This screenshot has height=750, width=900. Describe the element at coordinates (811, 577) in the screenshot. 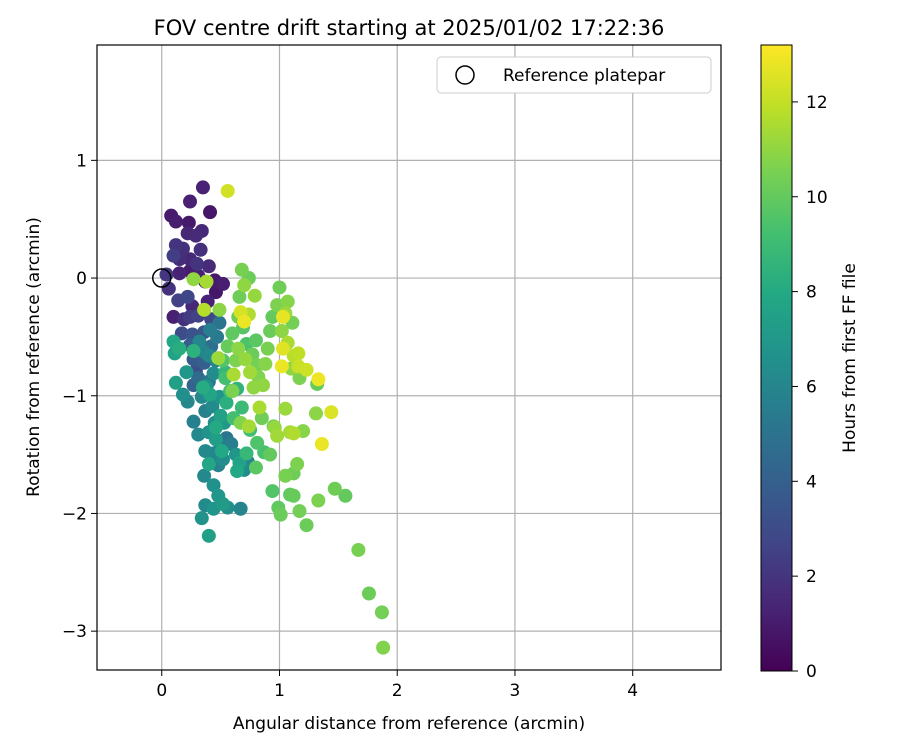

I see `colorbar-tick-label: 2` at that location.